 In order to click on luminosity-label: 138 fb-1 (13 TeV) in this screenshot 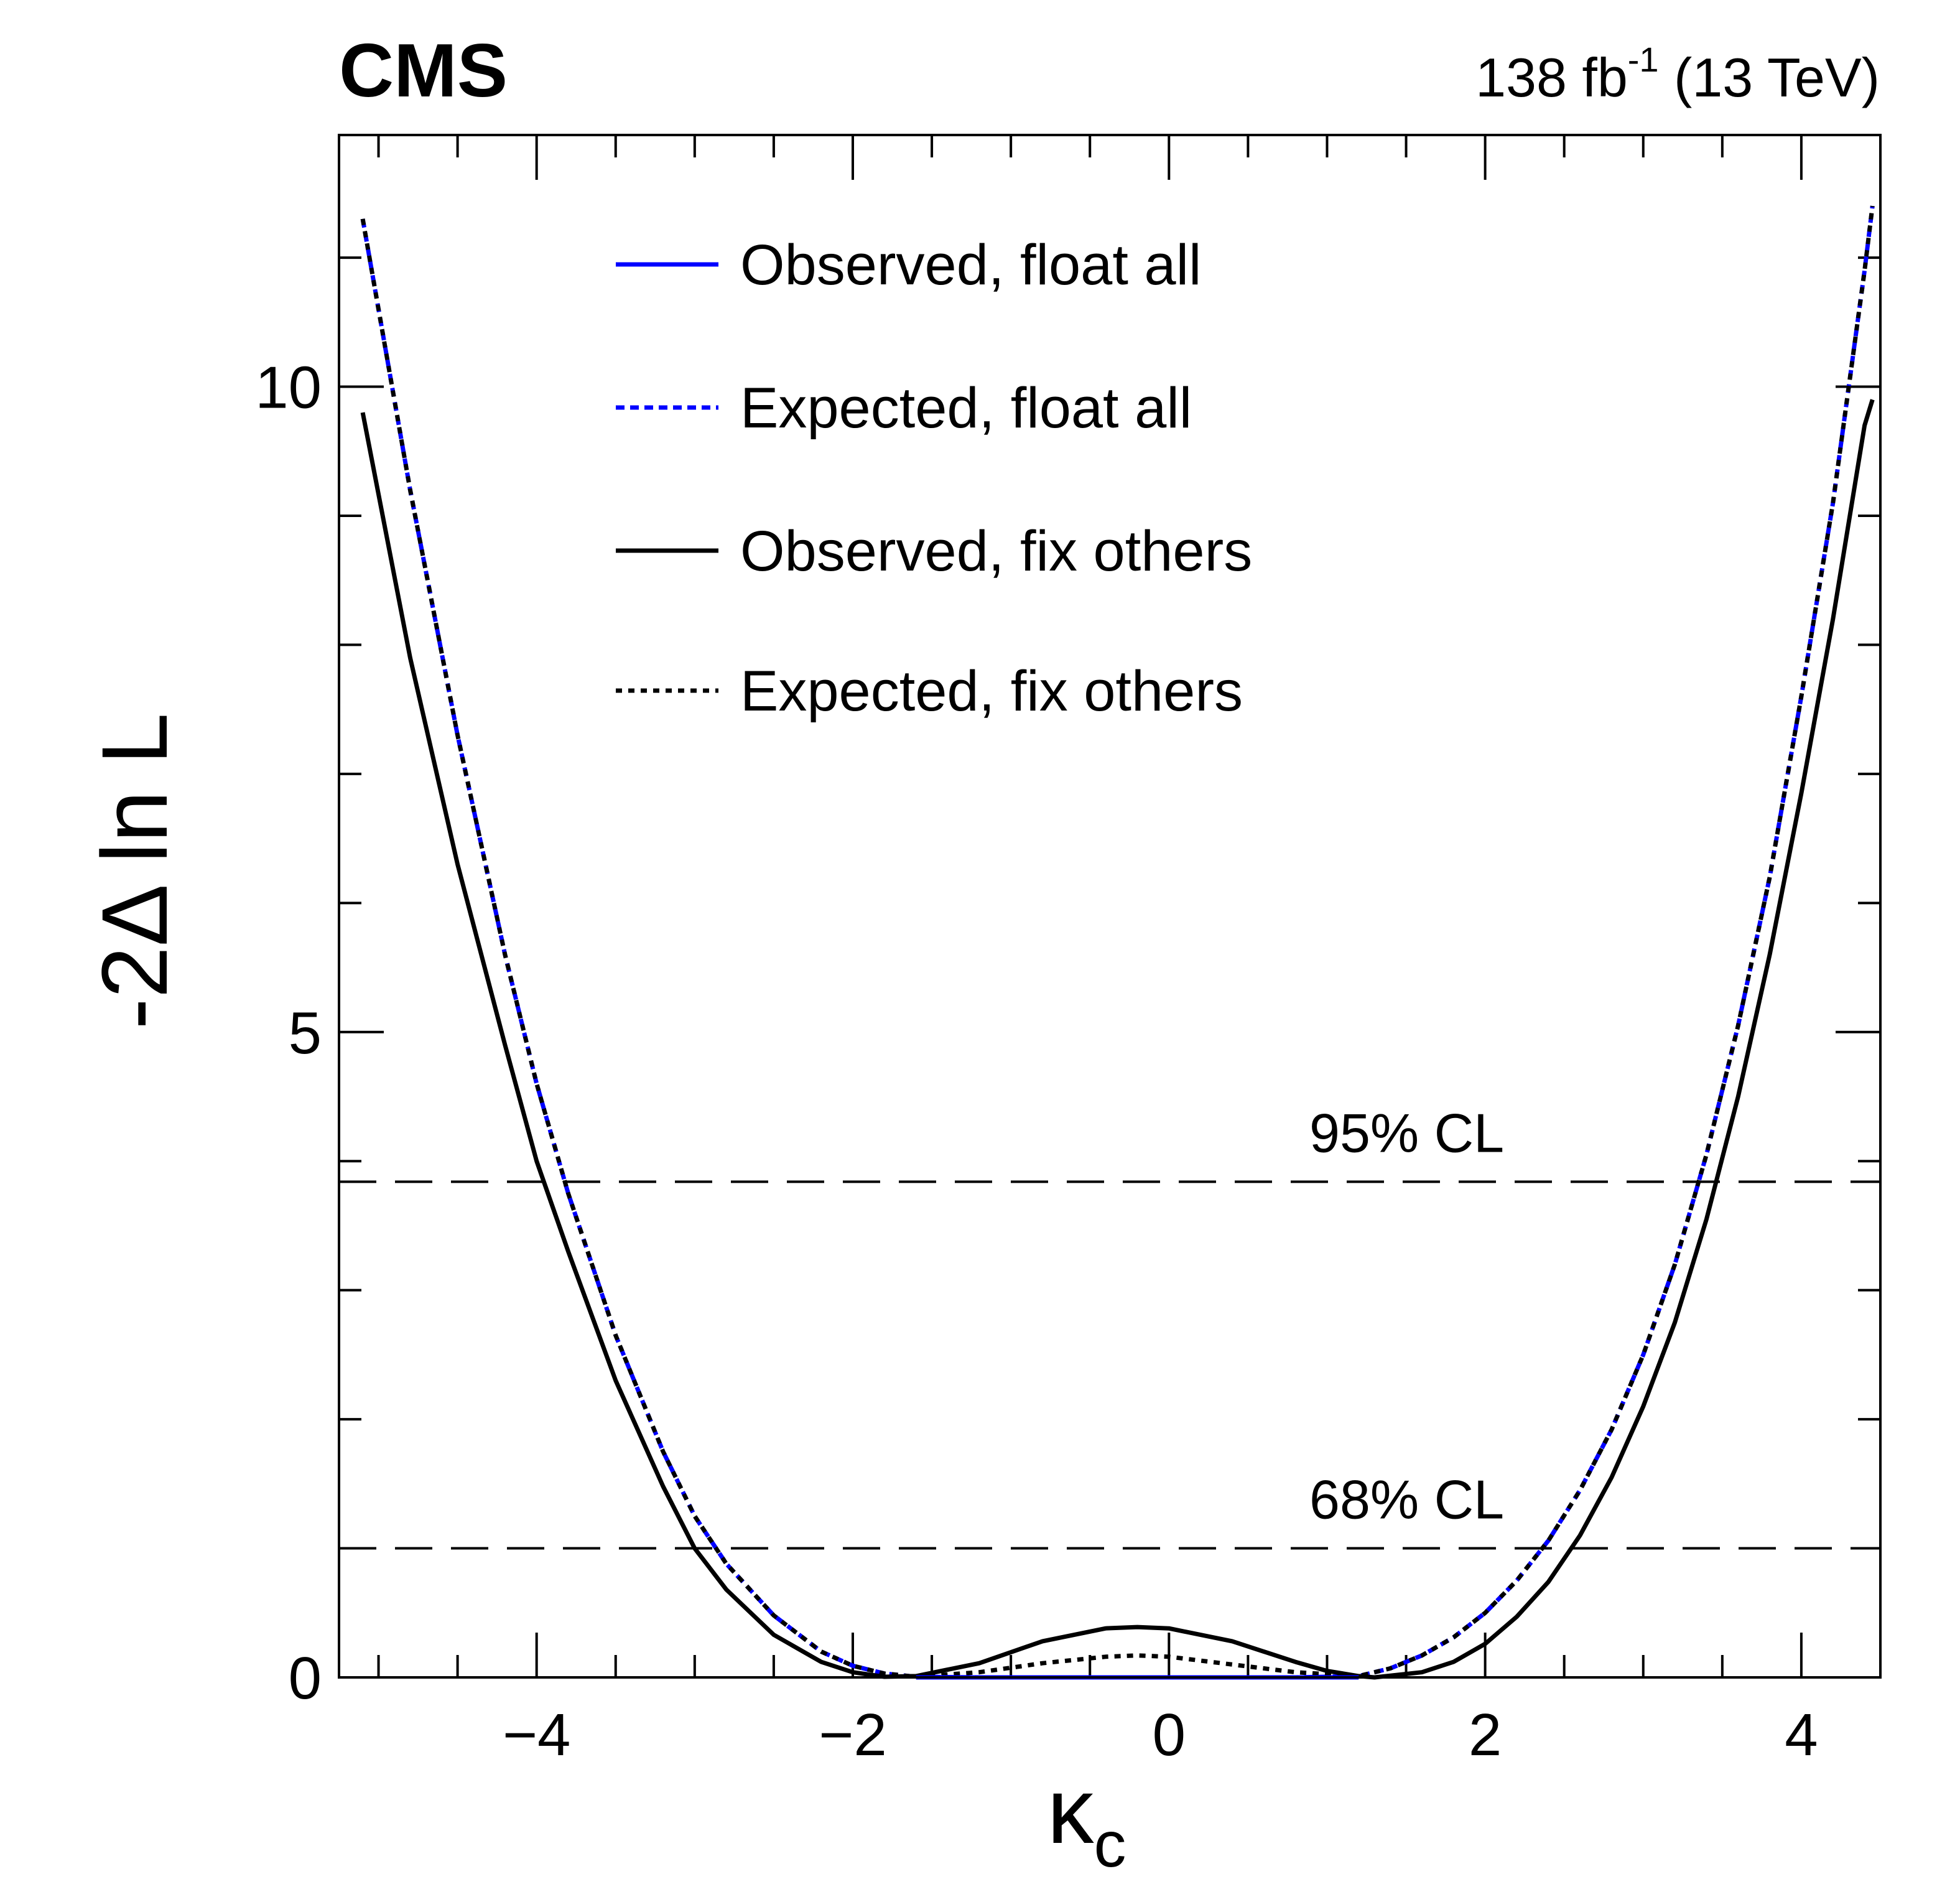, I will do `click(1677, 74)`.